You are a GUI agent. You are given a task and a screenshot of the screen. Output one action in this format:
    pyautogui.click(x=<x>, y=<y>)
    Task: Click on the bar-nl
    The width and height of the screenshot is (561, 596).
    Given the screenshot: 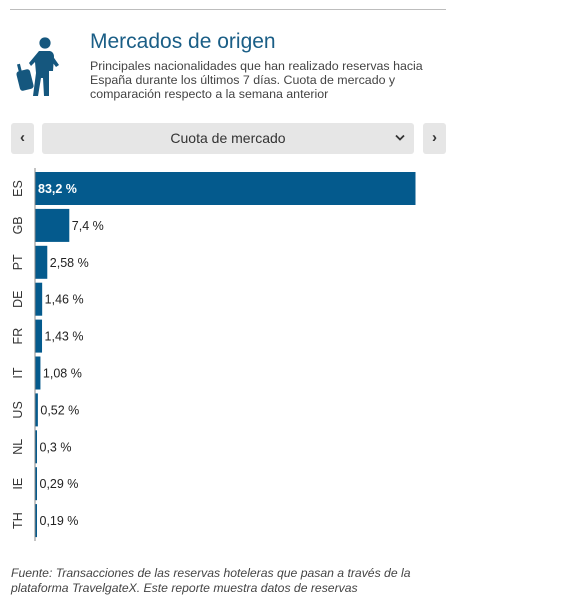 What is the action you would take?
    pyautogui.click(x=36, y=447)
    